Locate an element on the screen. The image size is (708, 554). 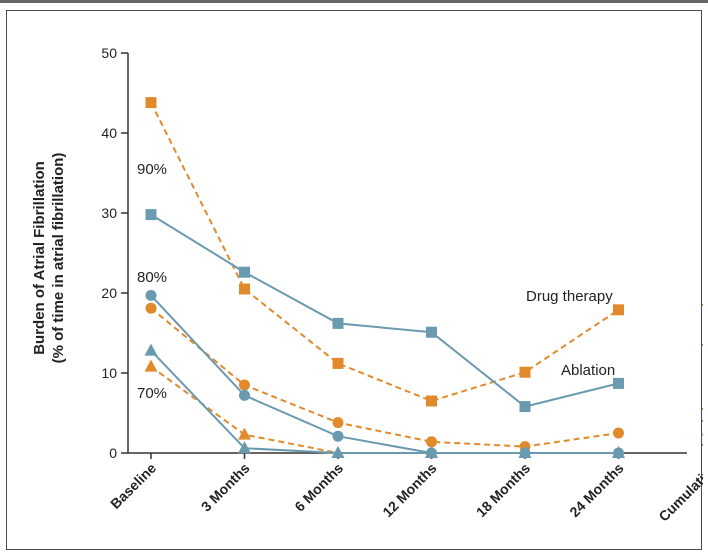
annotation-ablation: Ablation is located at coordinates (588, 370).